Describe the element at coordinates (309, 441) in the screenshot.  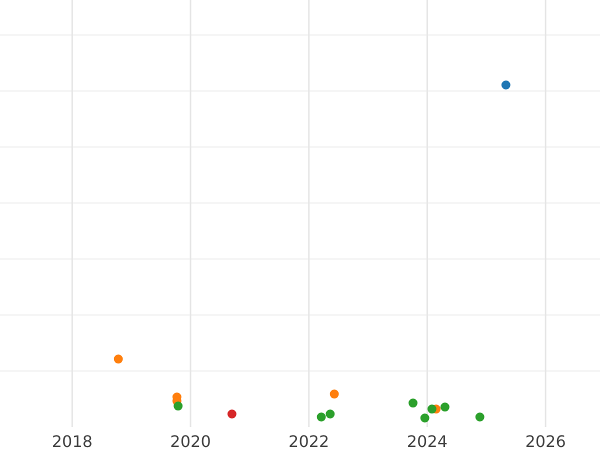
I see `x-tick-label: 2022` at that location.